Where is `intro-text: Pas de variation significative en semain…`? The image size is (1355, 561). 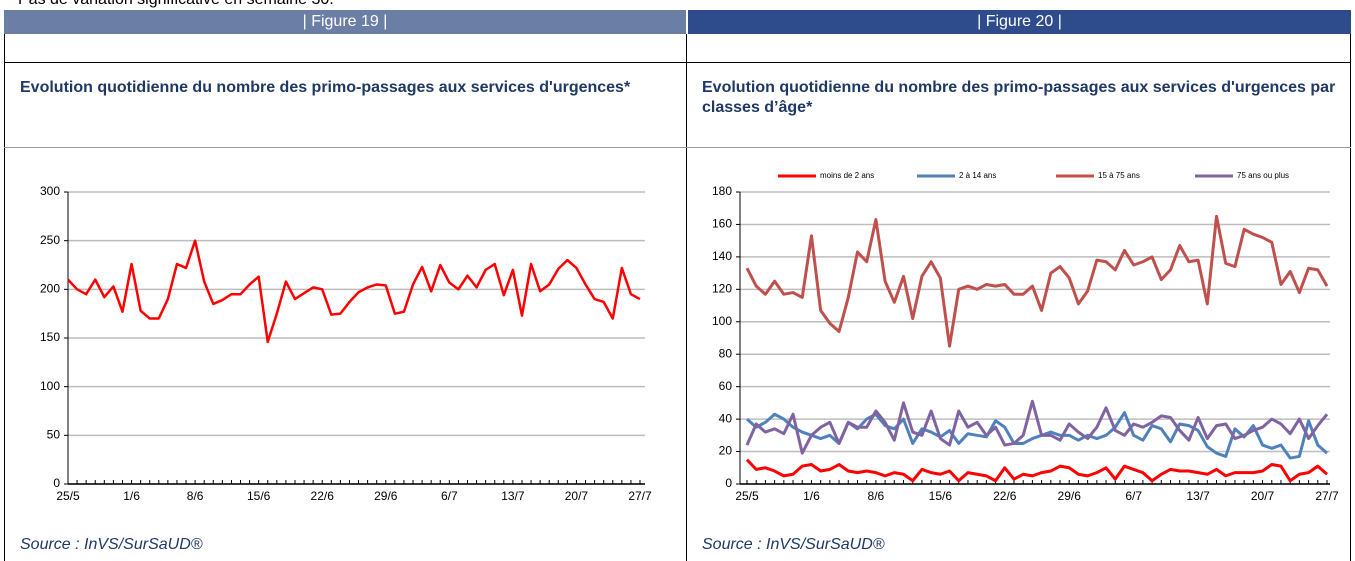
intro-text: Pas de variation significative en semain… is located at coordinates (176, 4).